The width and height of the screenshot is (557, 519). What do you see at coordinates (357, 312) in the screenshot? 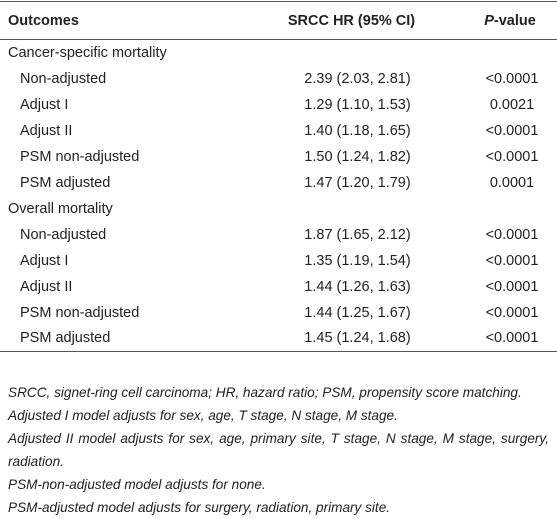
I see `cell: 1.44 (1.25, 1.67)` at bounding box center [357, 312].